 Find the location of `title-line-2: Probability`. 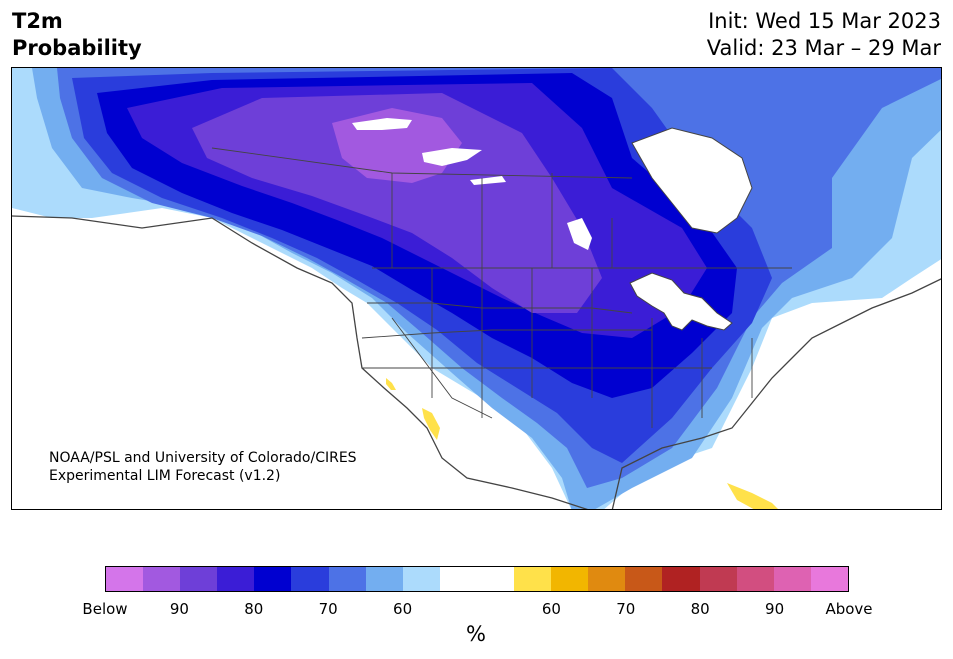

title-line-2: Probability is located at coordinates (77, 48).